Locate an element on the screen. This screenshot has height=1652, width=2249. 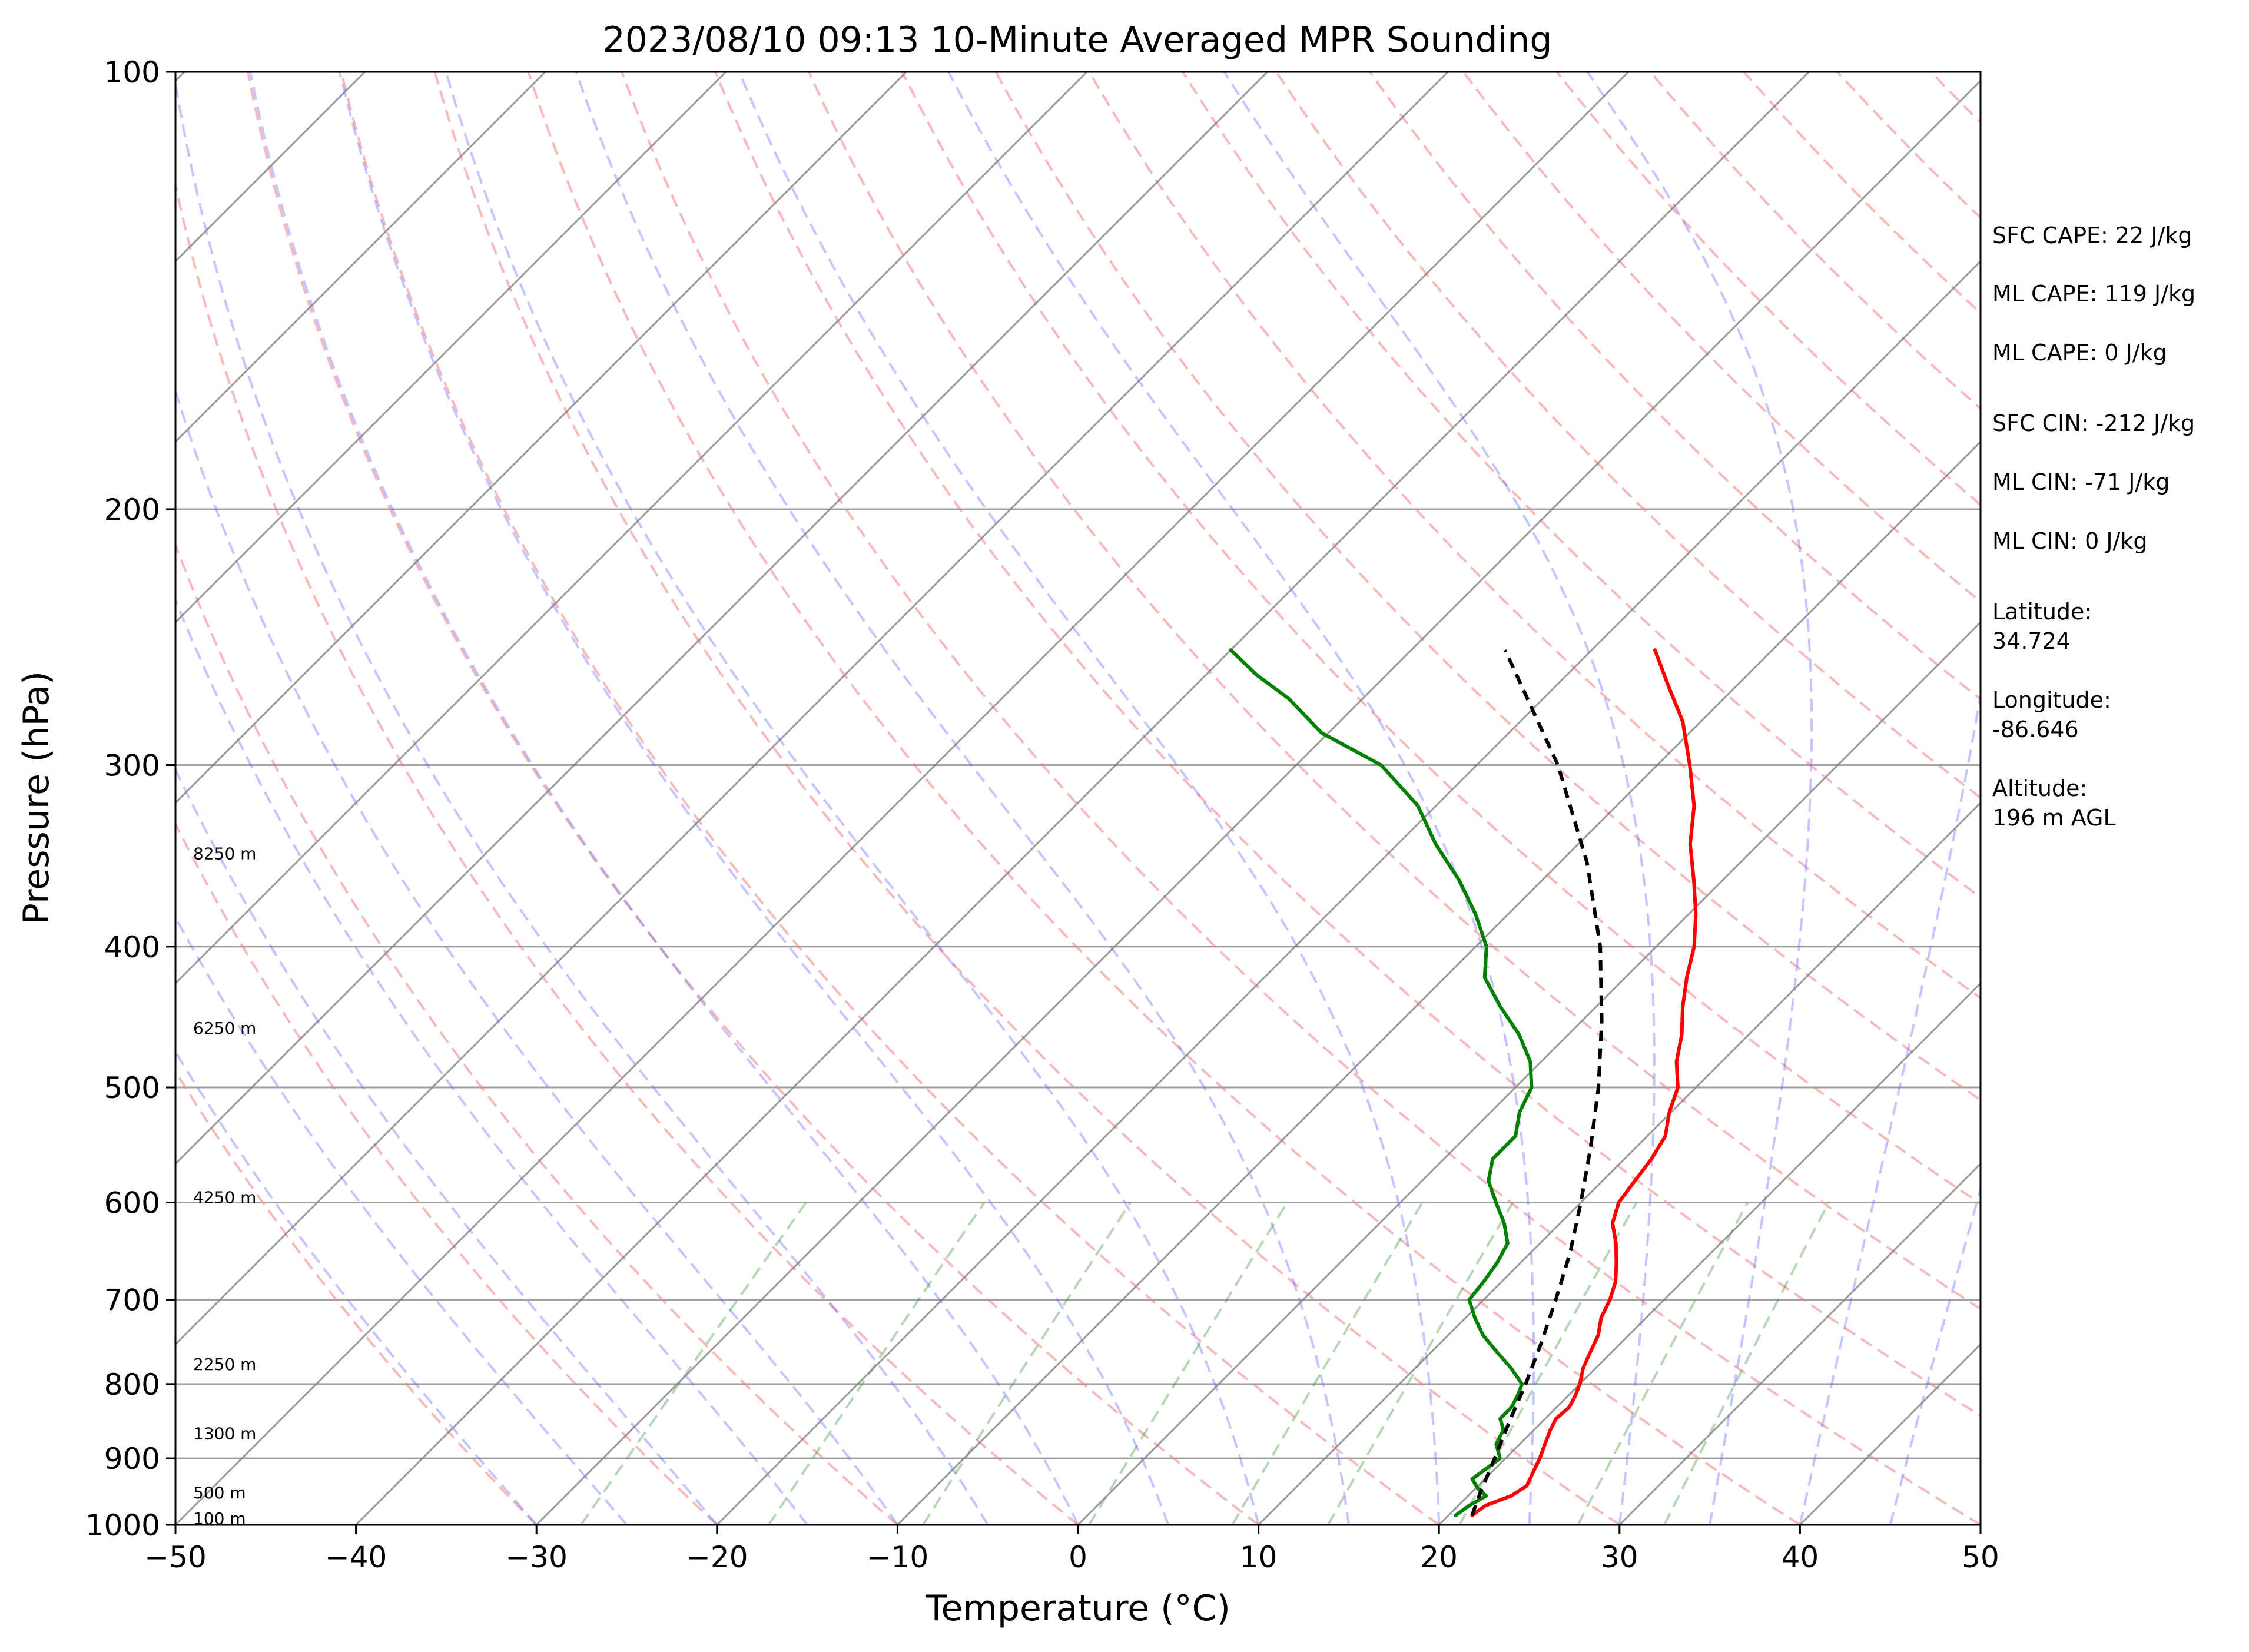
altitude-value: 196 m AGL is located at coordinates (2054, 818).